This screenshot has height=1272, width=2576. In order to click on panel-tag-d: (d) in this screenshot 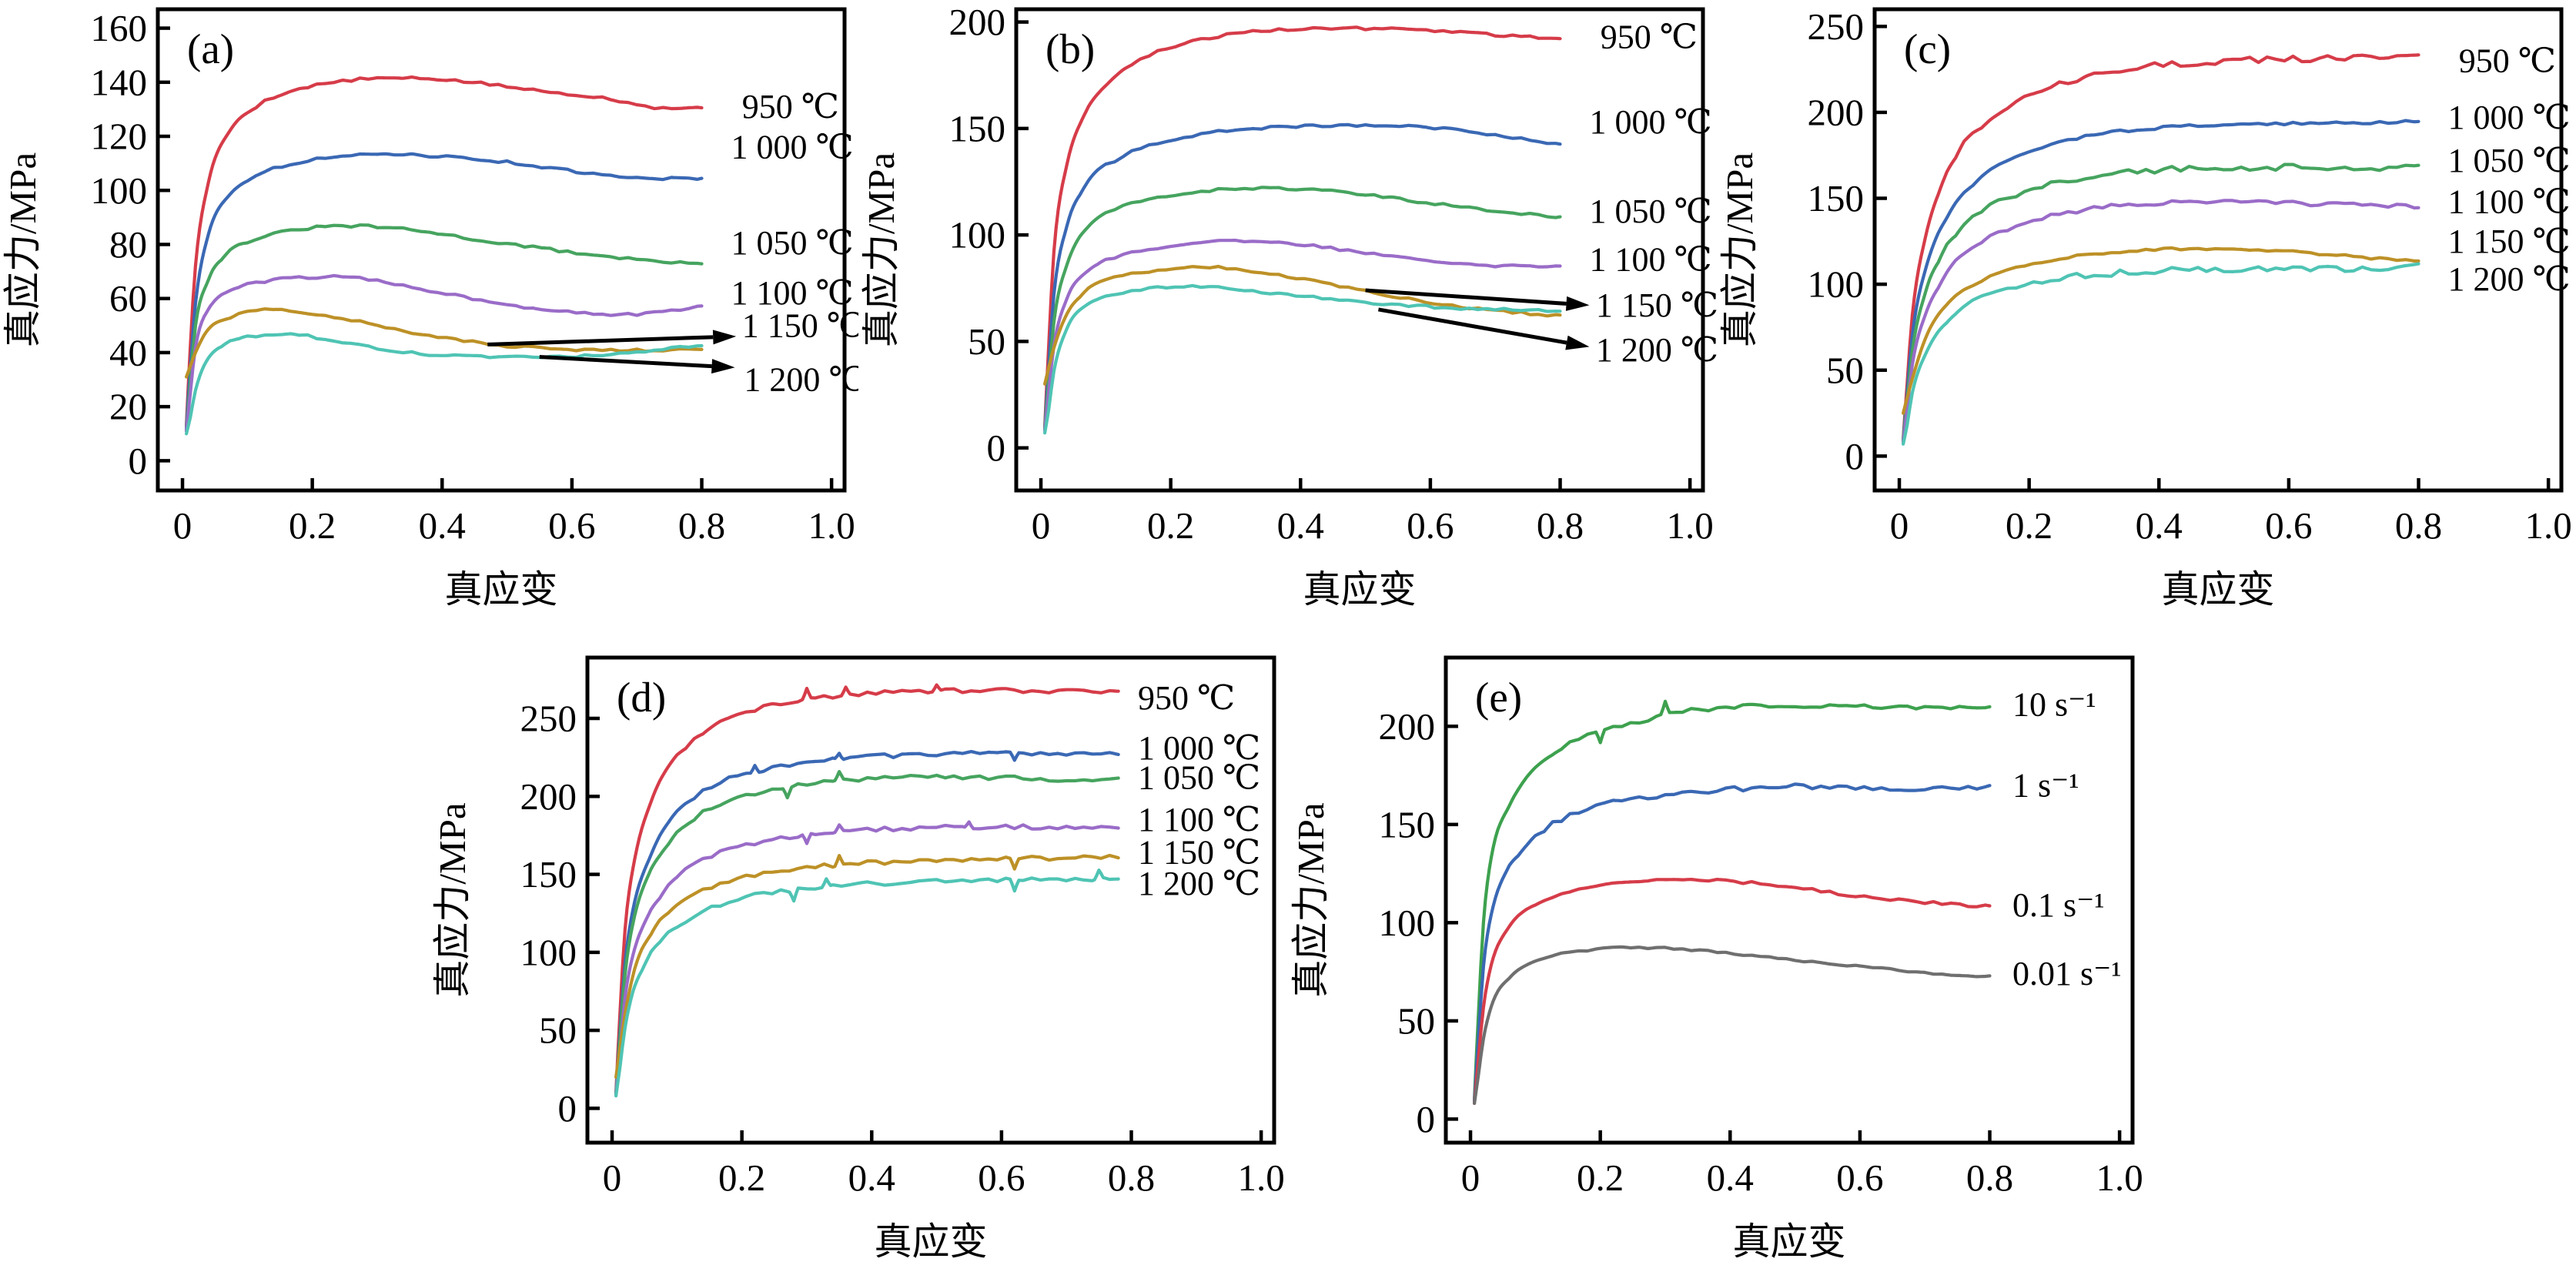, I will do `click(641, 697)`.